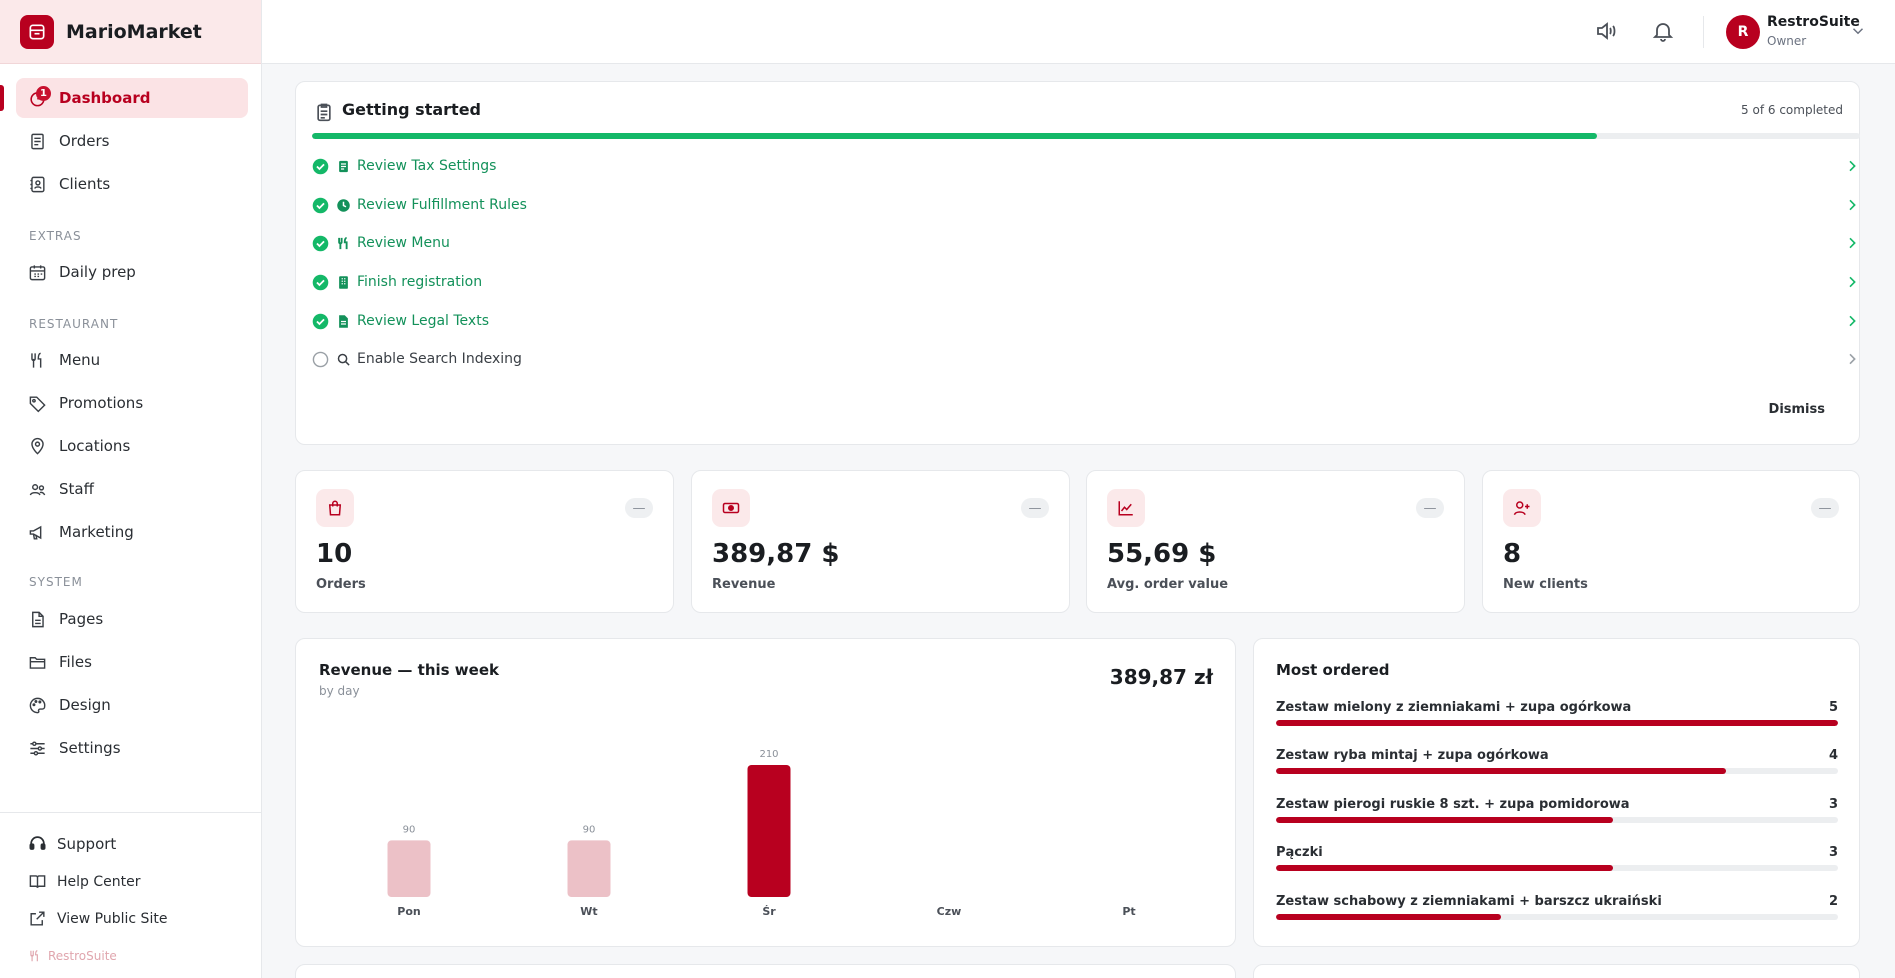 This screenshot has width=1895, height=978. Describe the element at coordinates (409, 670) in the screenshot. I see `revenue-title: Revenue — this week` at that location.